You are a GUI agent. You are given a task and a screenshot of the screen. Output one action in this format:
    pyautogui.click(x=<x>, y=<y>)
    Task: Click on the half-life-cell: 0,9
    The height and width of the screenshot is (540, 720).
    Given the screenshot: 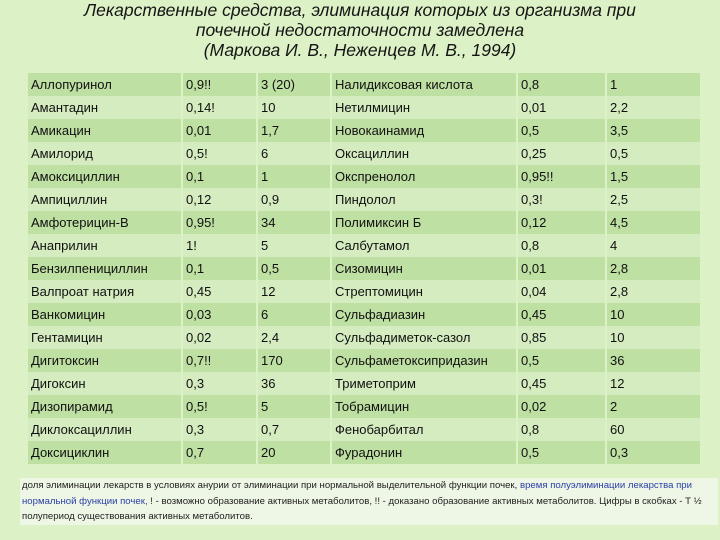 What is the action you would take?
    pyautogui.click(x=293, y=199)
    